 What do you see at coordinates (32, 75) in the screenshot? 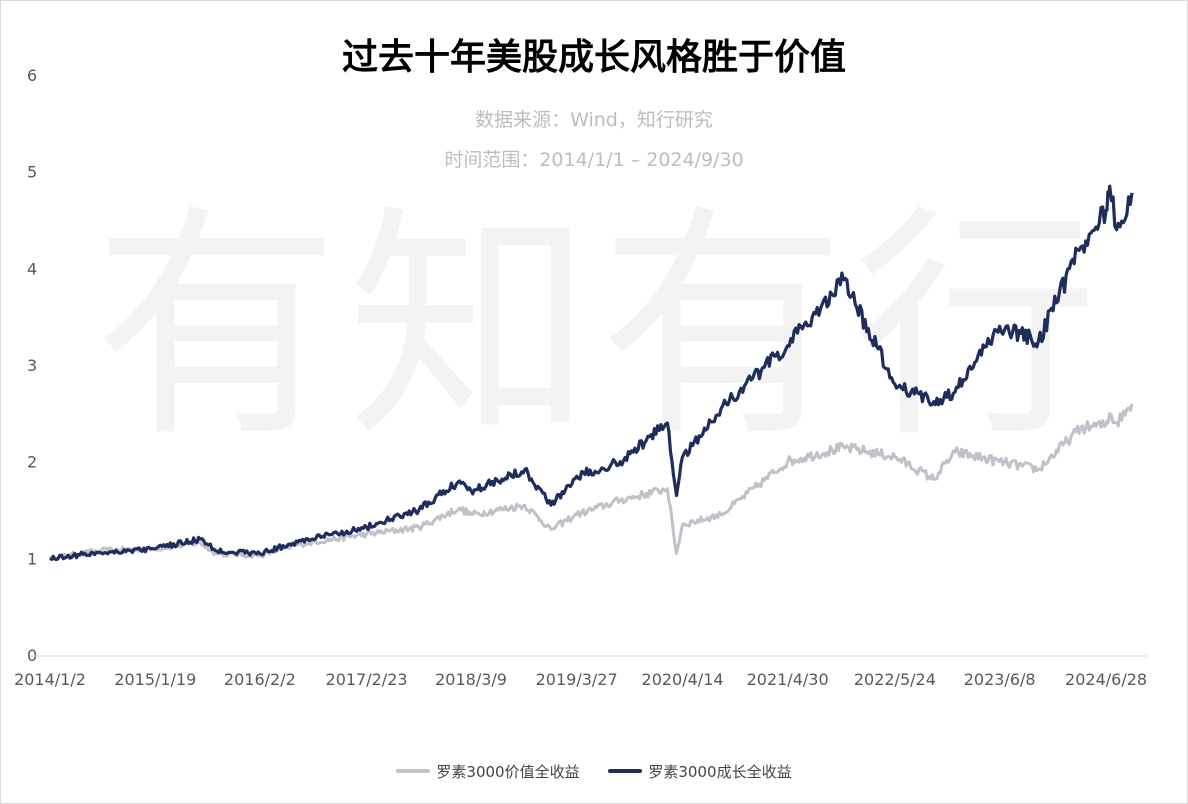
I see `y-tick-label: 6` at bounding box center [32, 75].